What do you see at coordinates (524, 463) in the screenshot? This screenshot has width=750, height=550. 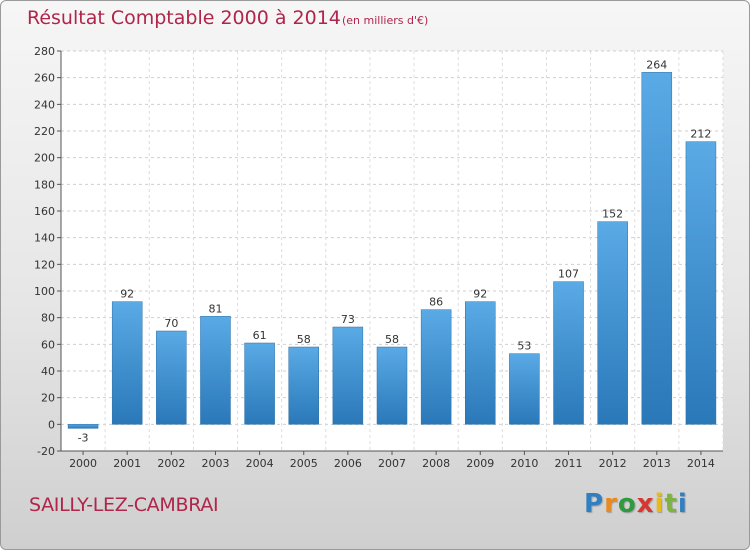 I see `x-tick-label: 2010` at bounding box center [524, 463].